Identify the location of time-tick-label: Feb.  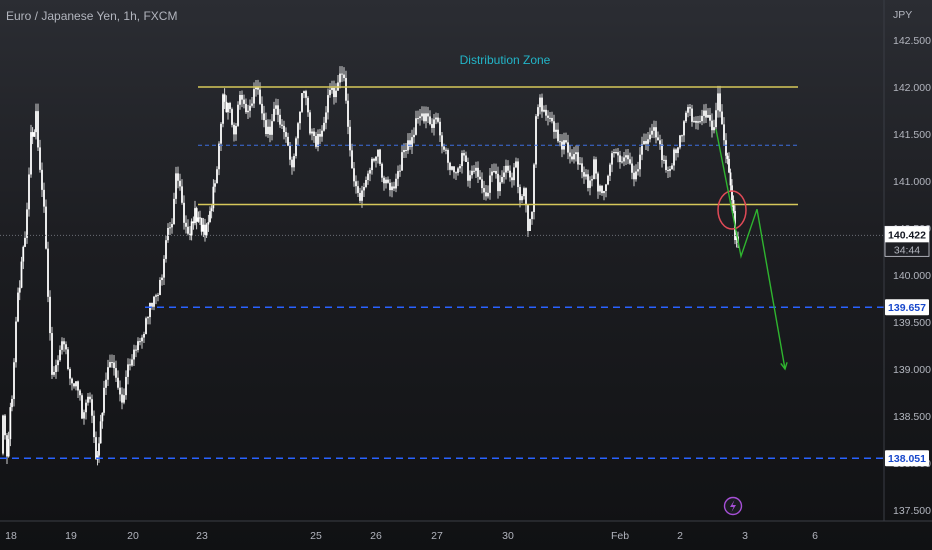
(620, 536).